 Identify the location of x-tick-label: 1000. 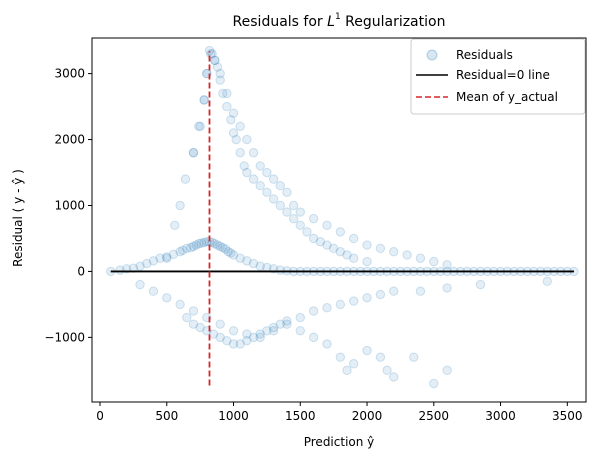
(233, 416).